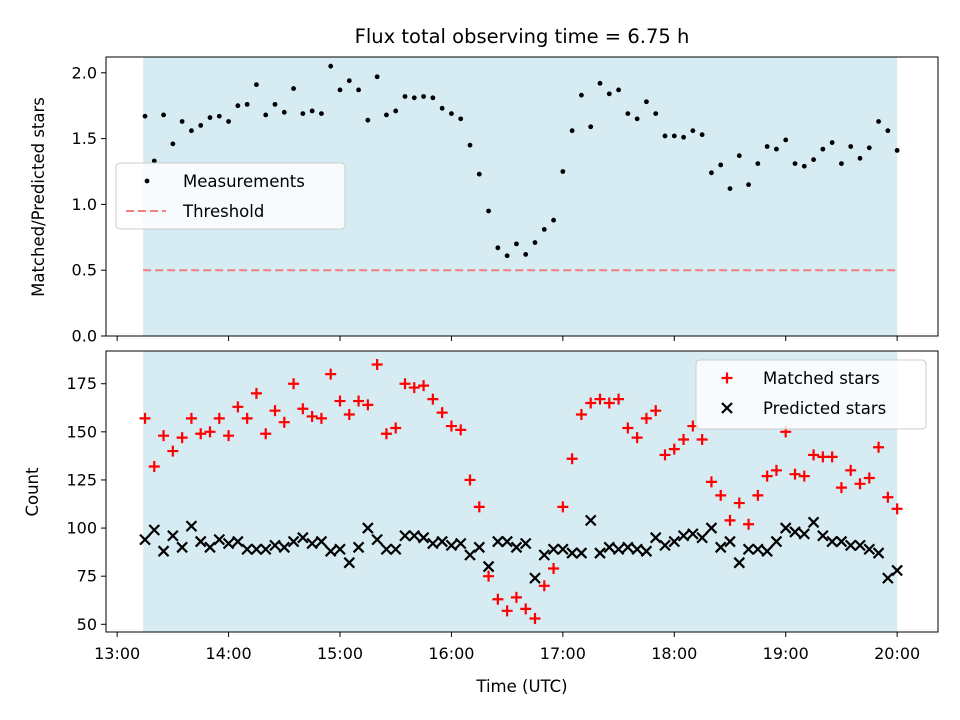 Image resolution: width=960 pixels, height=720 pixels. I want to click on y-tick-label: 150, so click(81, 431).